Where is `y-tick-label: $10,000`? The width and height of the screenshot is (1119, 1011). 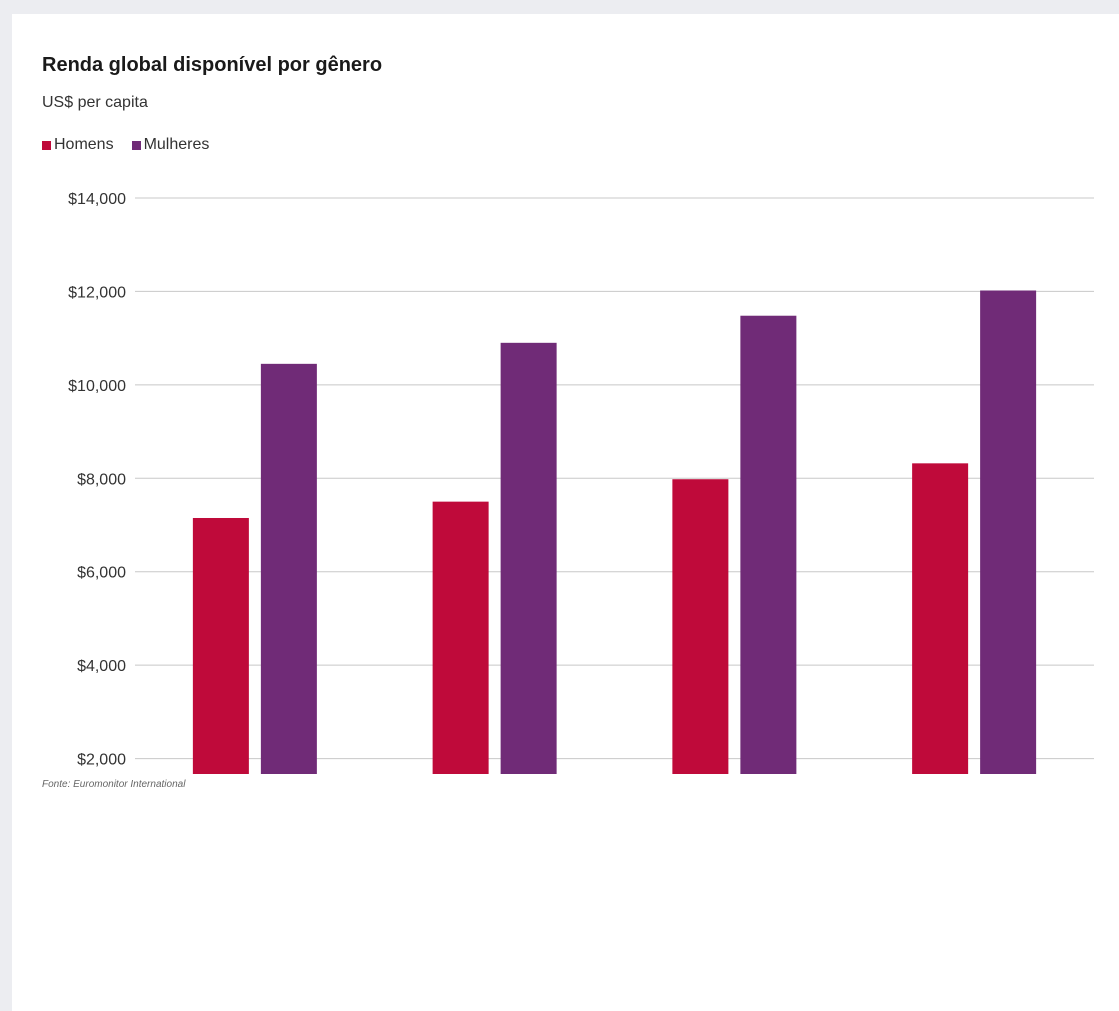 y-tick-label: $10,000 is located at coordinates (97, 386).